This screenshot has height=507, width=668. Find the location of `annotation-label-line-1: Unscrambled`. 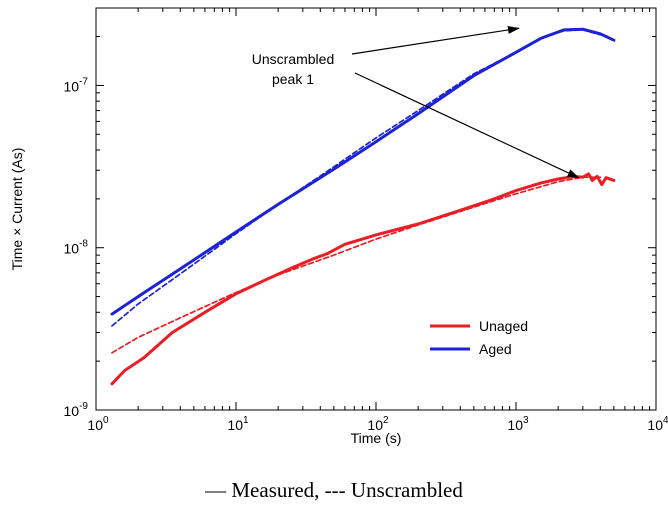

annotation-label-line-1: Unscrambled is located at coordinates (293, 59).